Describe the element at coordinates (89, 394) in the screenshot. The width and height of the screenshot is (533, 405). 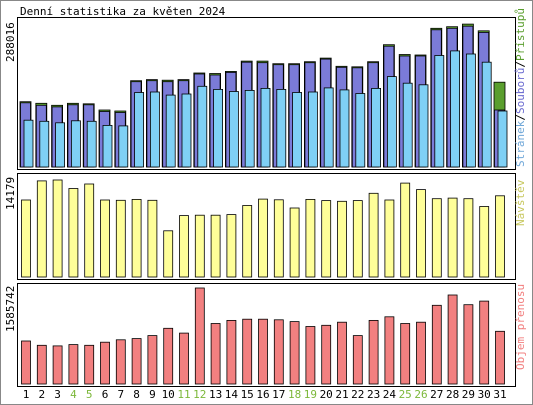
I see `day-label: 5` at that location.